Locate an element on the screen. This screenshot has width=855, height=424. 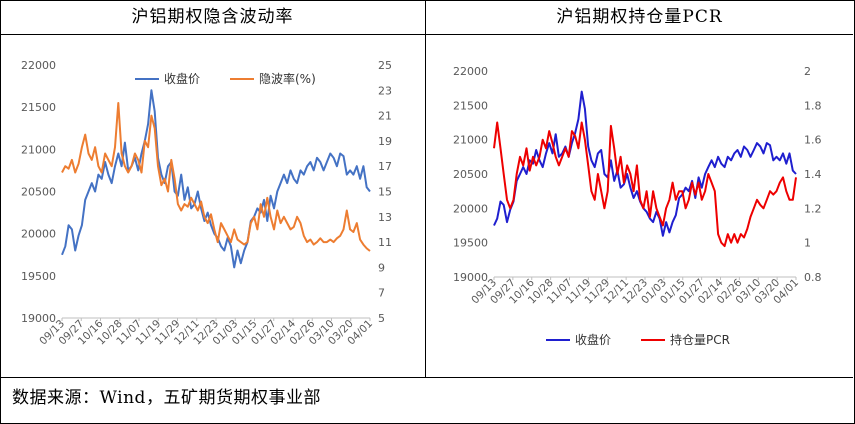
right-panel-title: 沪铝期权持仓量PCR is located at coordinates (639, 17).